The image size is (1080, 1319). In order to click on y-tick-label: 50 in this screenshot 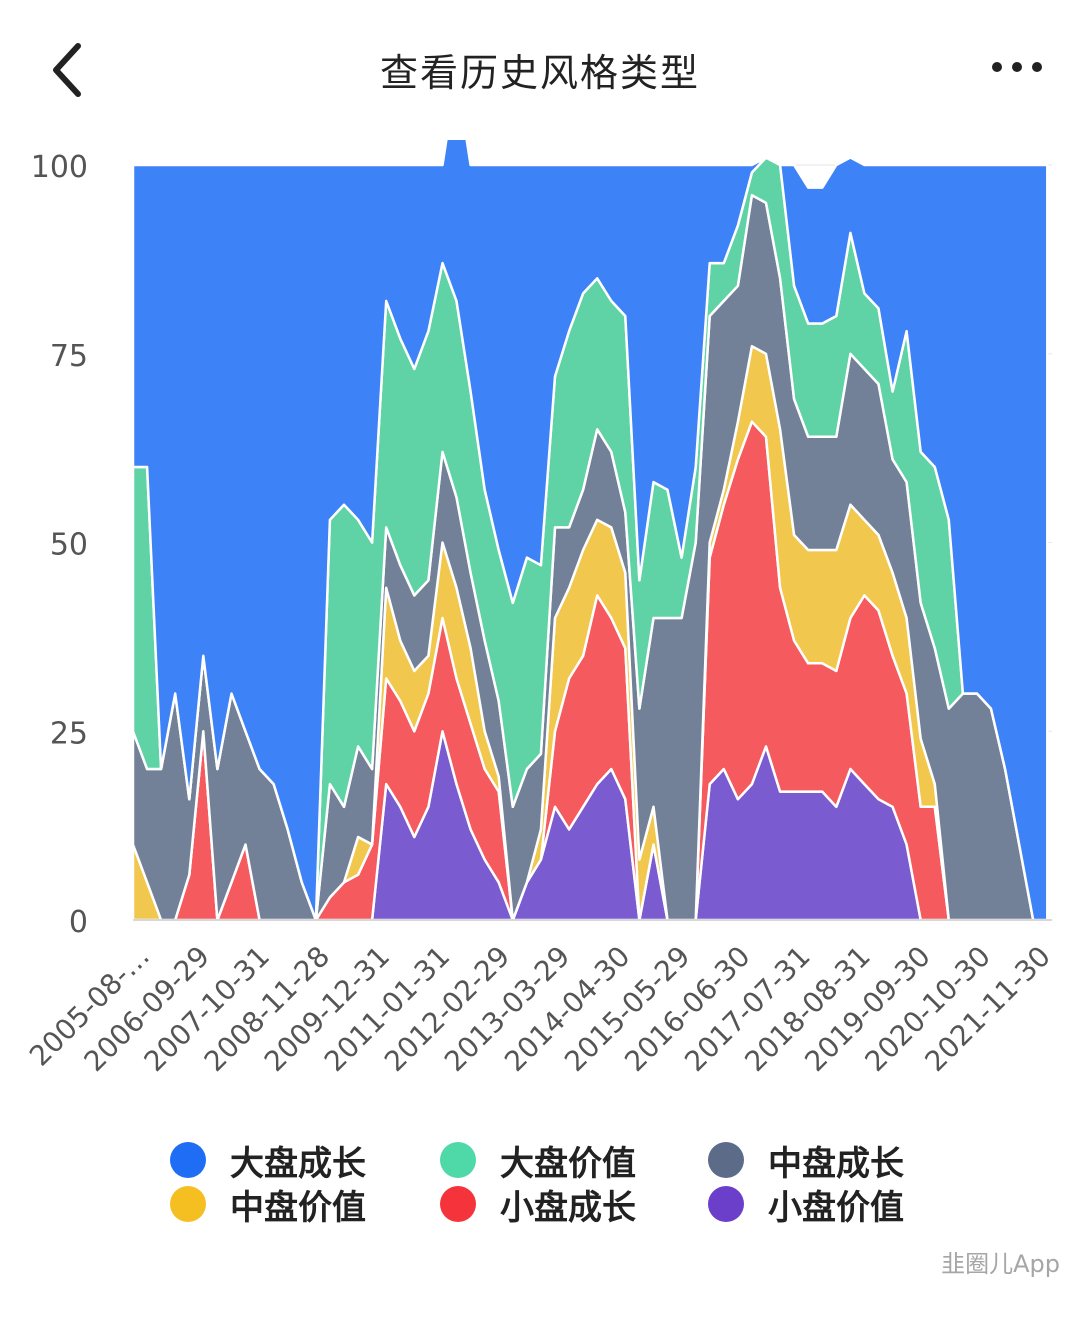, I will do `click(69, 545)`.